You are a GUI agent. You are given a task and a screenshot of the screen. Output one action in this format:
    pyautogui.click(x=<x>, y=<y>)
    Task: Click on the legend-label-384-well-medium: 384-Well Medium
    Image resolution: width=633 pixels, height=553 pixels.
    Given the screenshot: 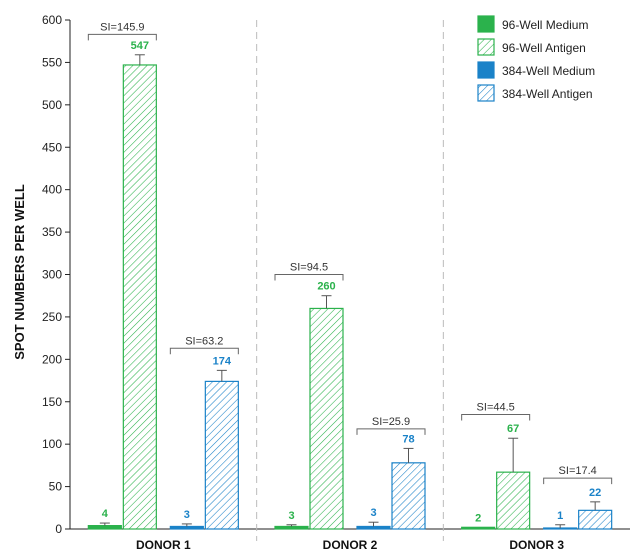 What is the action you would take?
    pyautogui.click(x=548, y=71)
    